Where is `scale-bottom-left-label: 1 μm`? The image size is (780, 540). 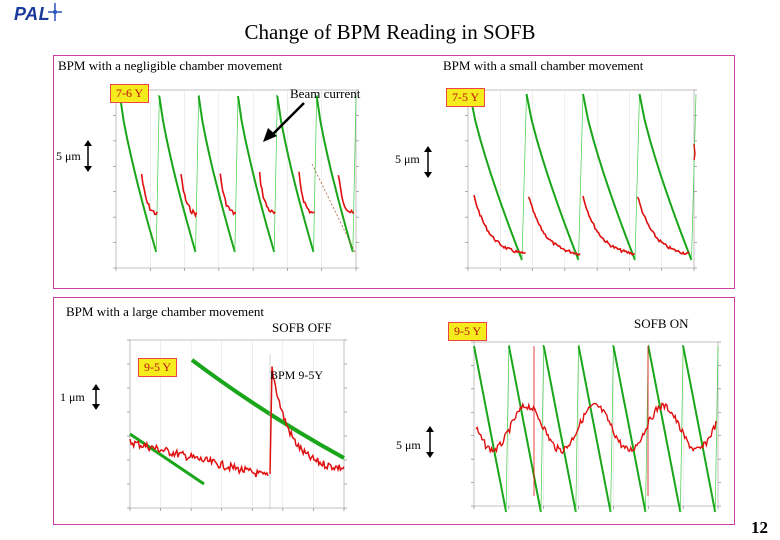 scale-bottom-left-label: 1 μm is located at coordinates (72, 397).